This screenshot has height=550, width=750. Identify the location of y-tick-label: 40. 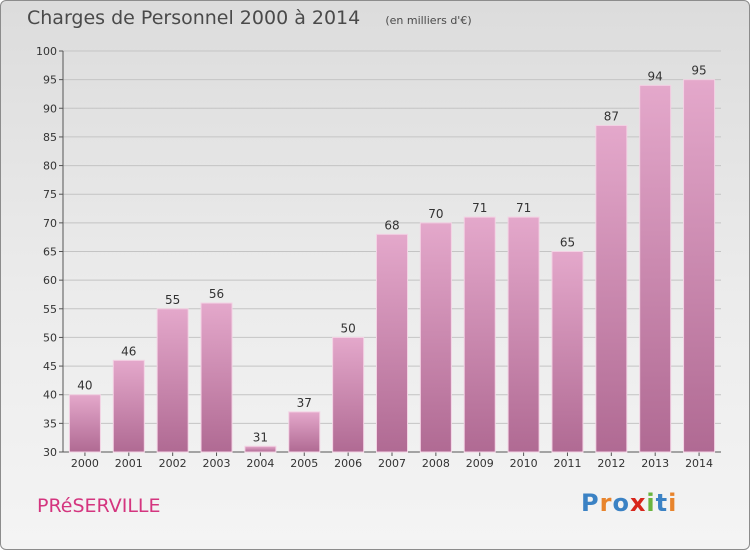
(50, 395).